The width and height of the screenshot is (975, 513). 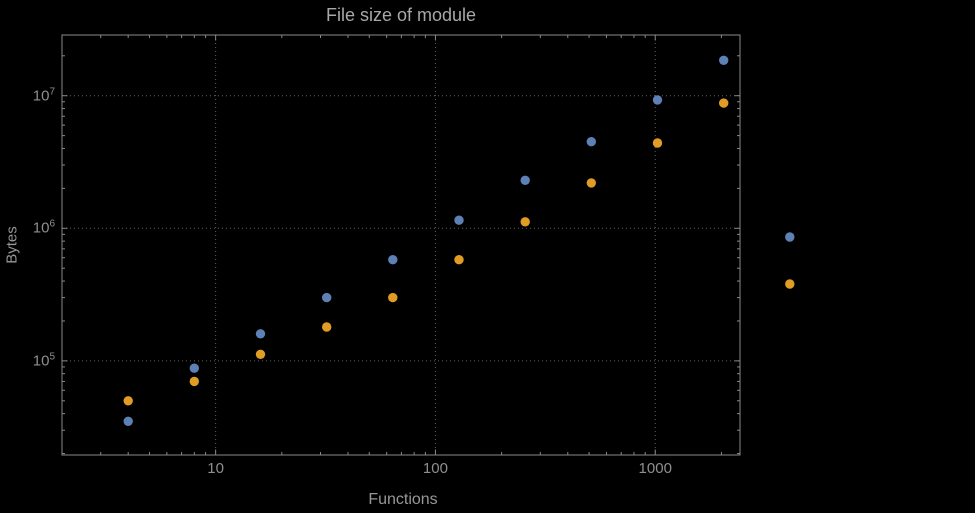 I want to click on x-tick-label: 100, so click(x=435, y=468).